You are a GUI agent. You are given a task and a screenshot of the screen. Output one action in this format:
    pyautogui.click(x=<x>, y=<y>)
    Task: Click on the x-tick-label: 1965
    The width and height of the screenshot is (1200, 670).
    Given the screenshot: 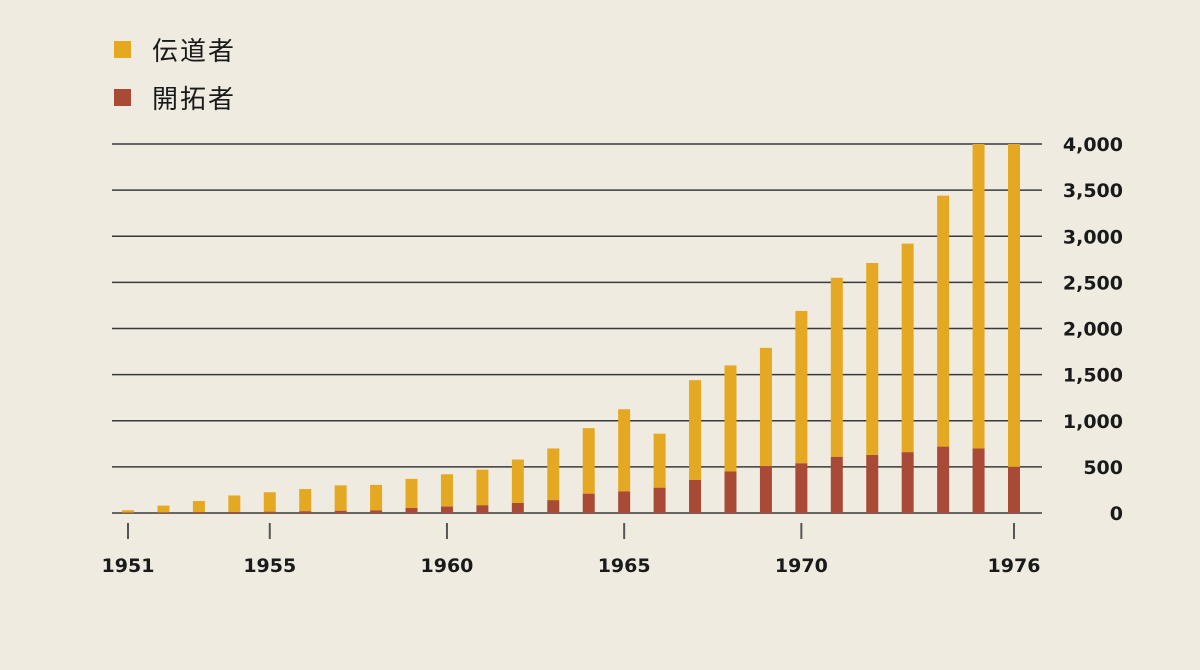 What is the action you would take?
    pyautogui.click(x=624, y=566)
    